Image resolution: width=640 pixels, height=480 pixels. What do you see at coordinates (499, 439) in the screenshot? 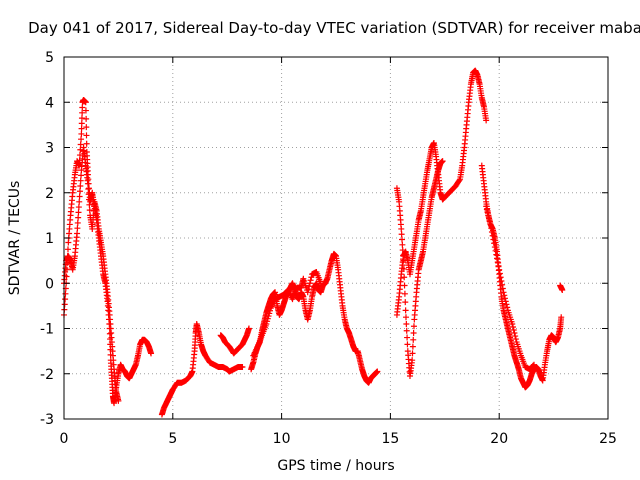
I see `x-tick-label: 20` at bounding box center [499, 439].